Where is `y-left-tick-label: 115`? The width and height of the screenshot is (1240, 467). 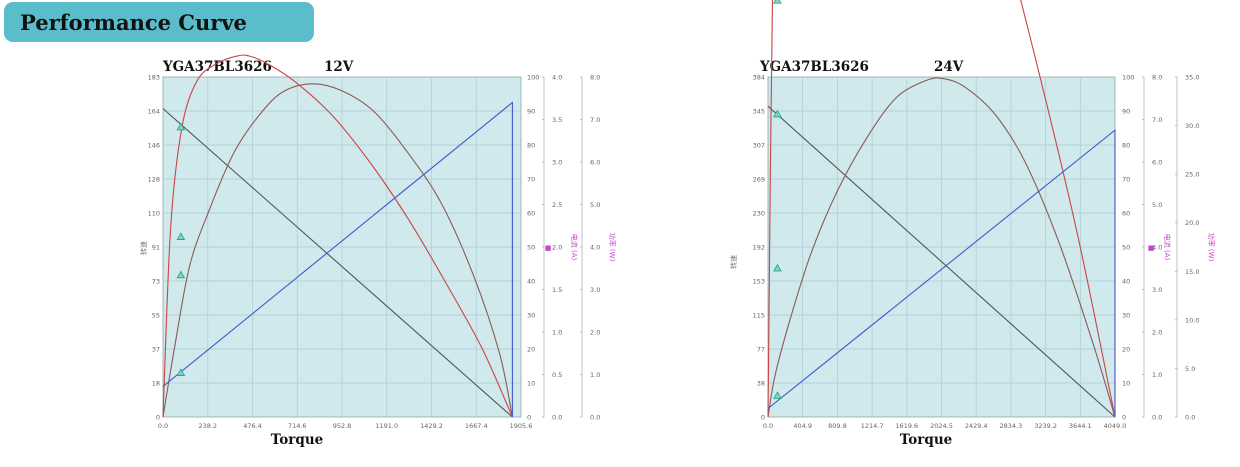
y-left-tick-label: 115 is located at coordinates (759, 316).